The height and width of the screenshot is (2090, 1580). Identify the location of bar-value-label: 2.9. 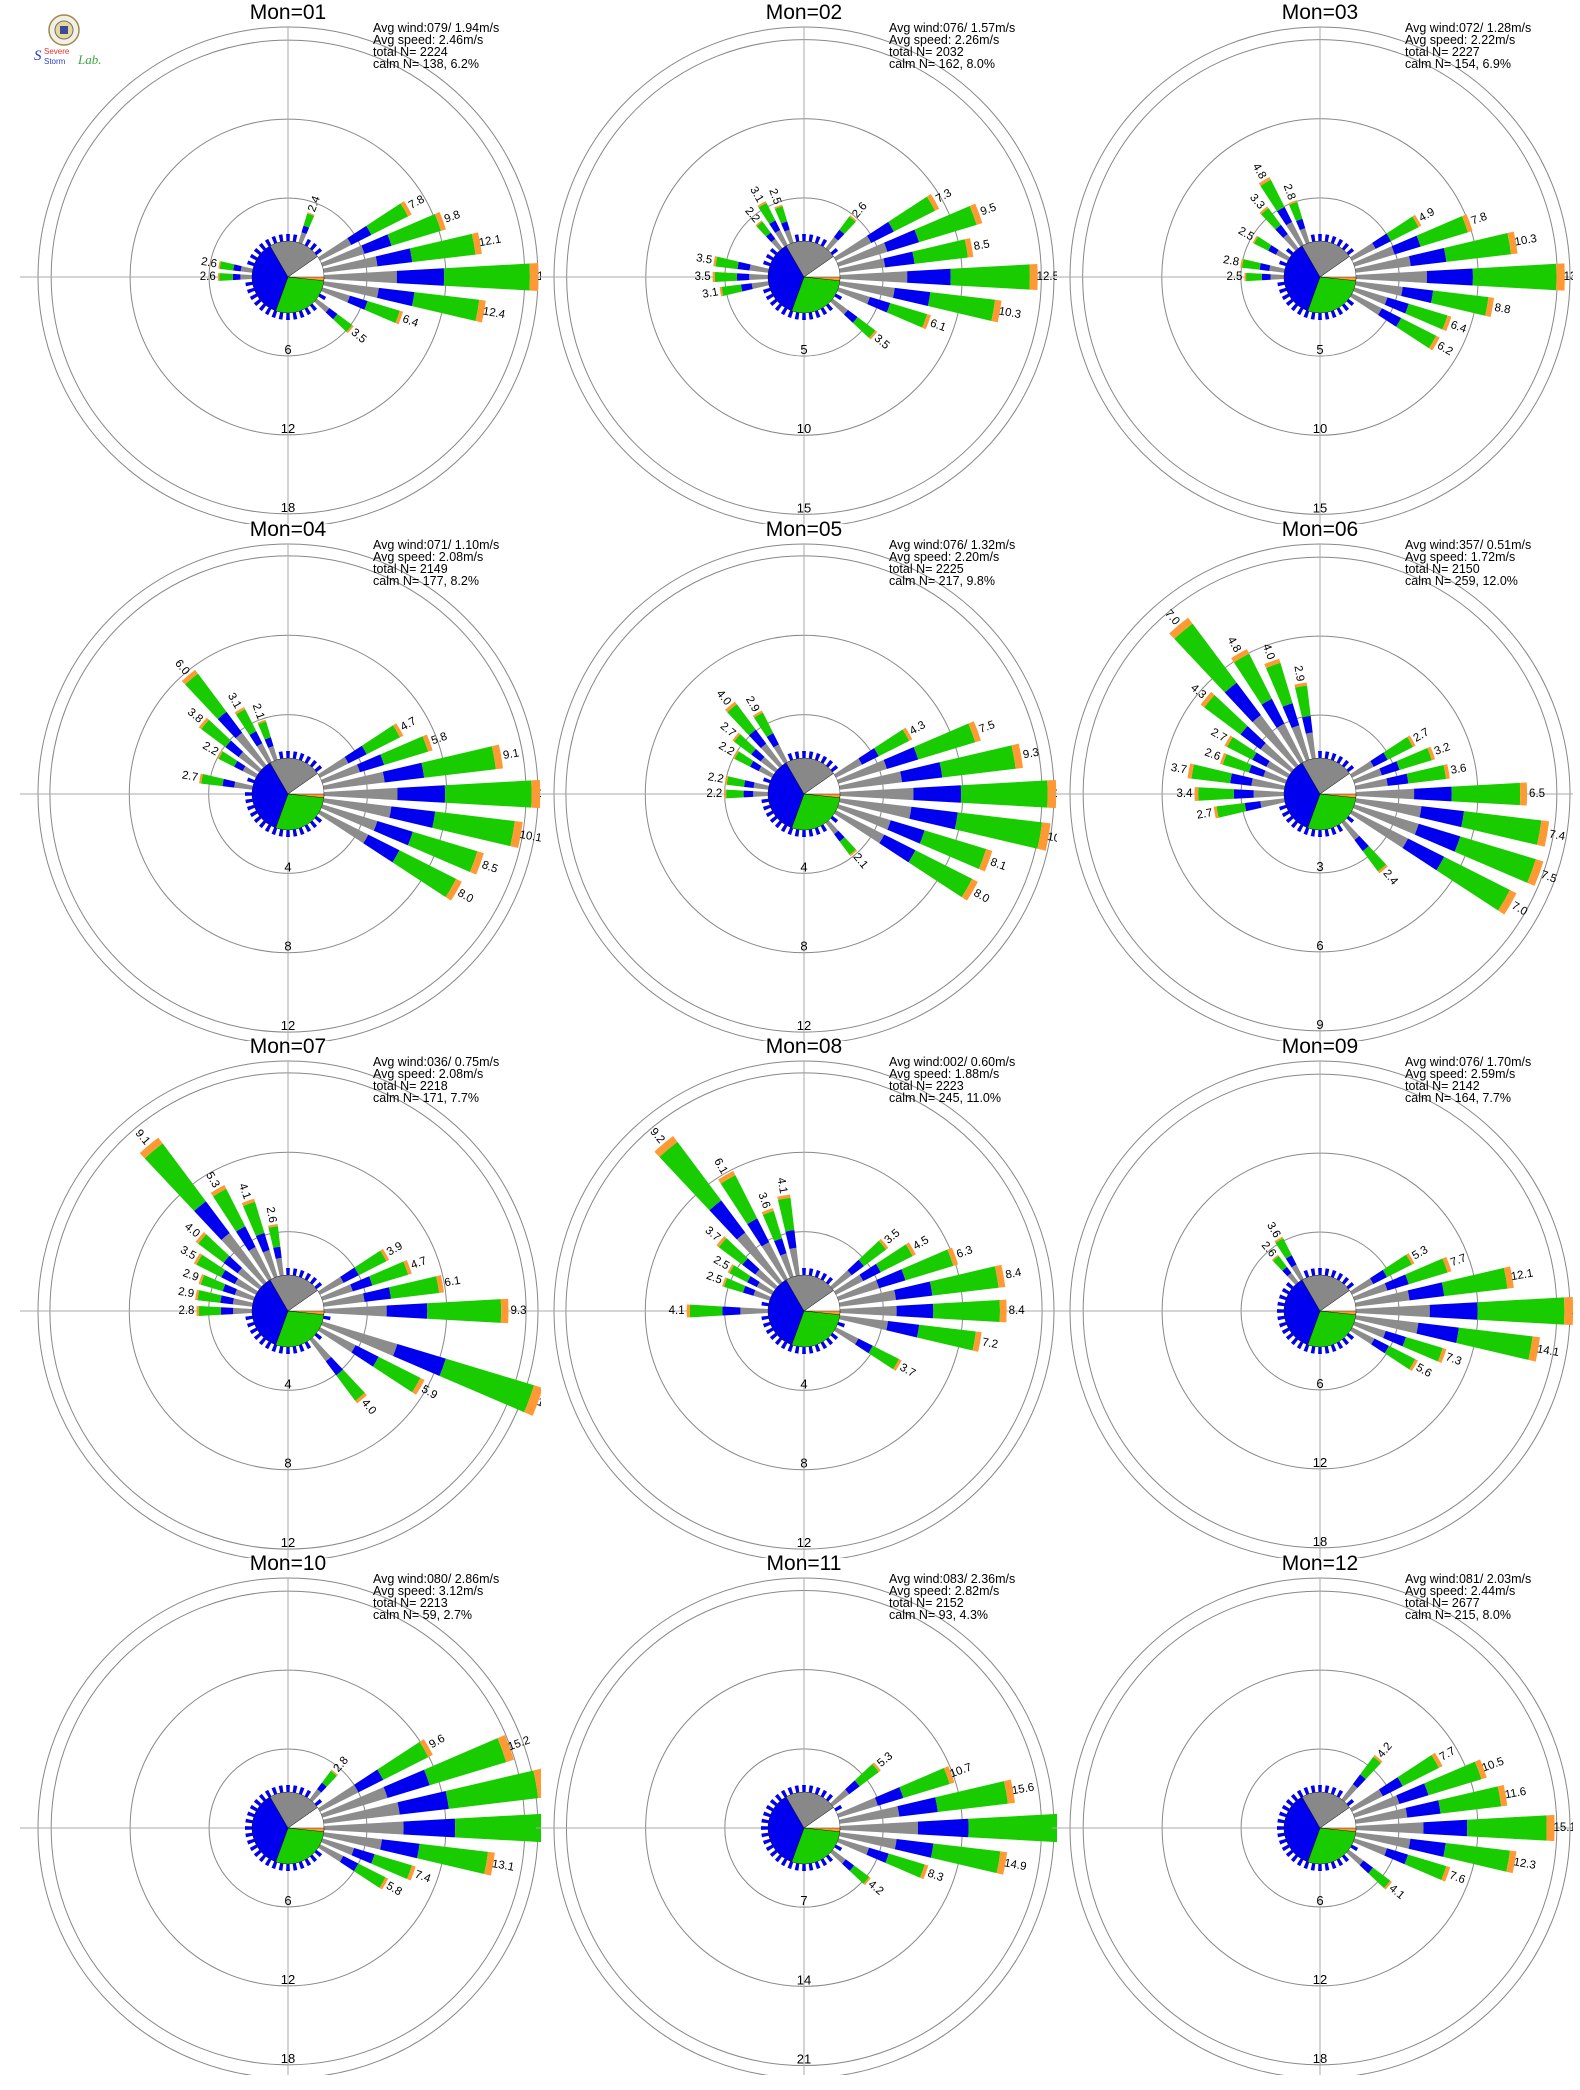
(752, 704).